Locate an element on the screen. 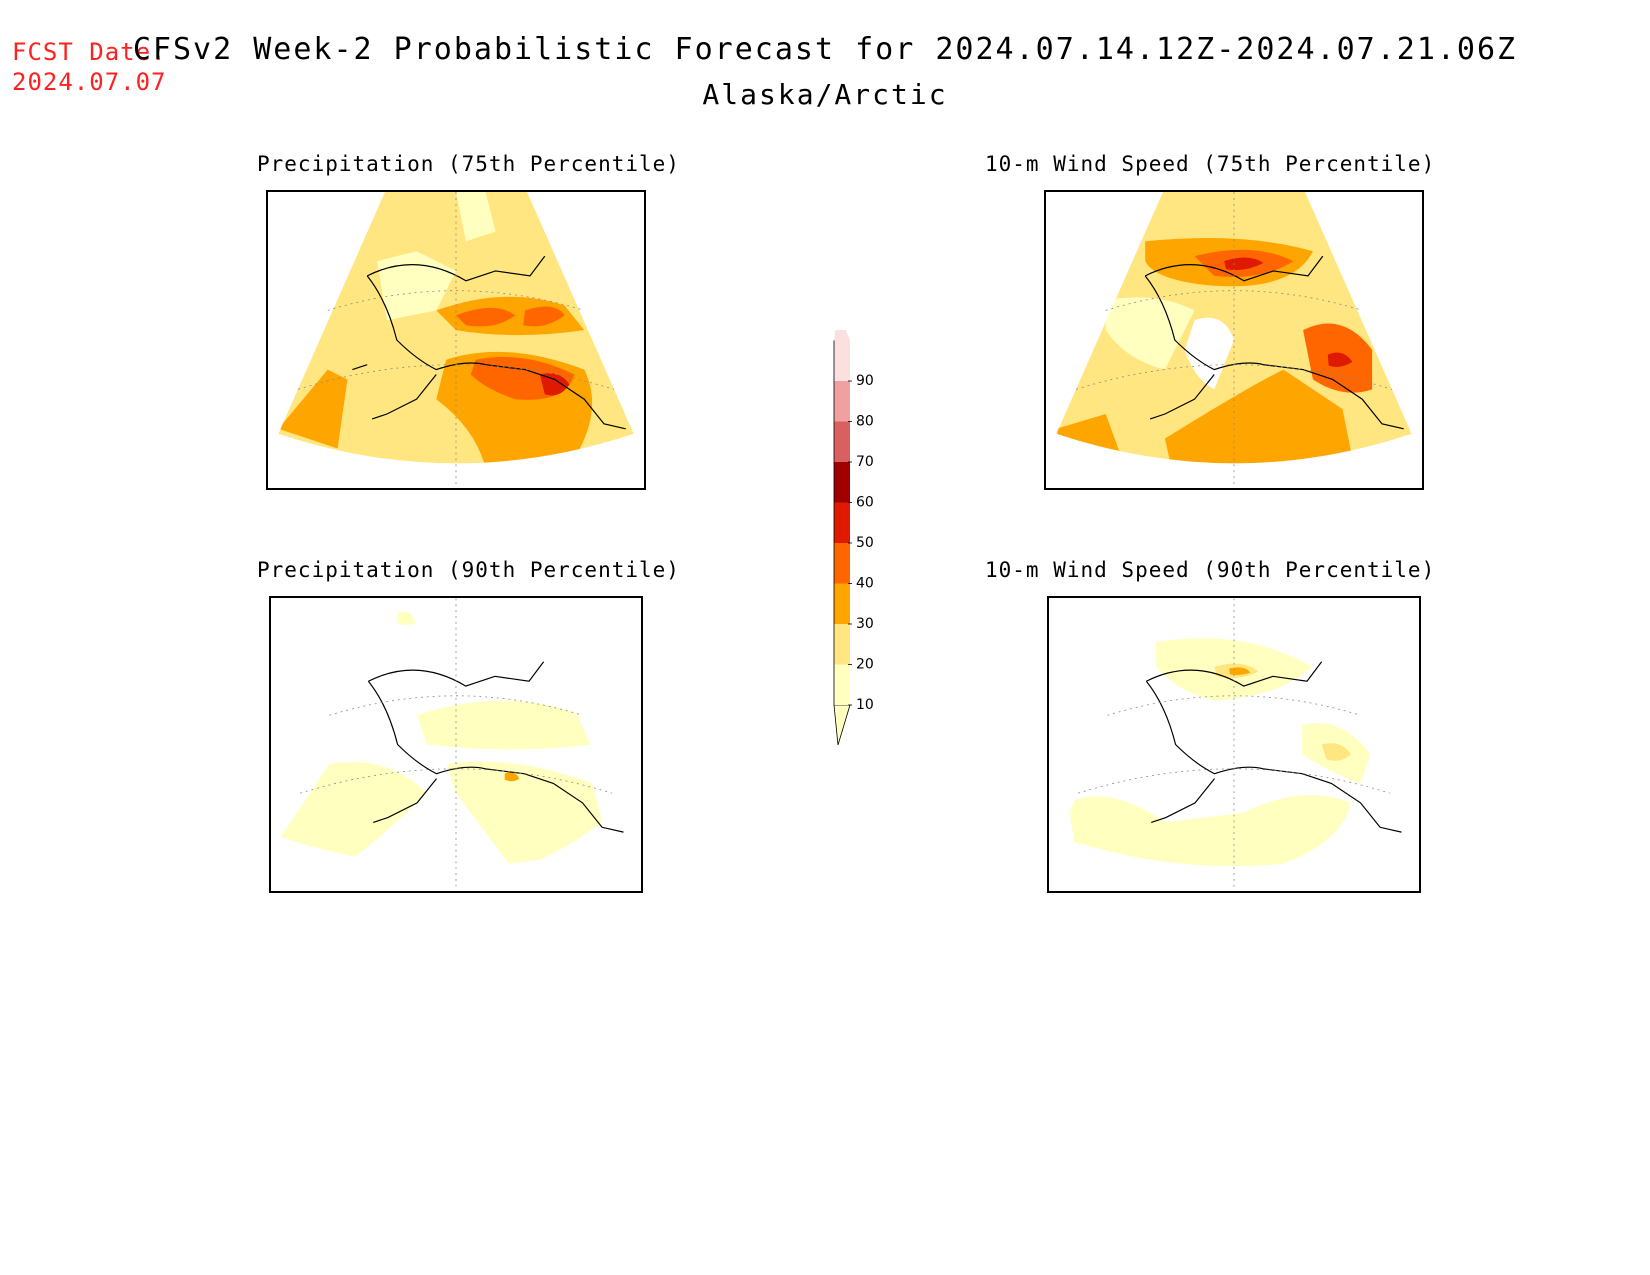 Image resolution: width=1650 pixels, height=1275 pixels. colorbar-label-30: 30 is located at coordinates (865, 624).